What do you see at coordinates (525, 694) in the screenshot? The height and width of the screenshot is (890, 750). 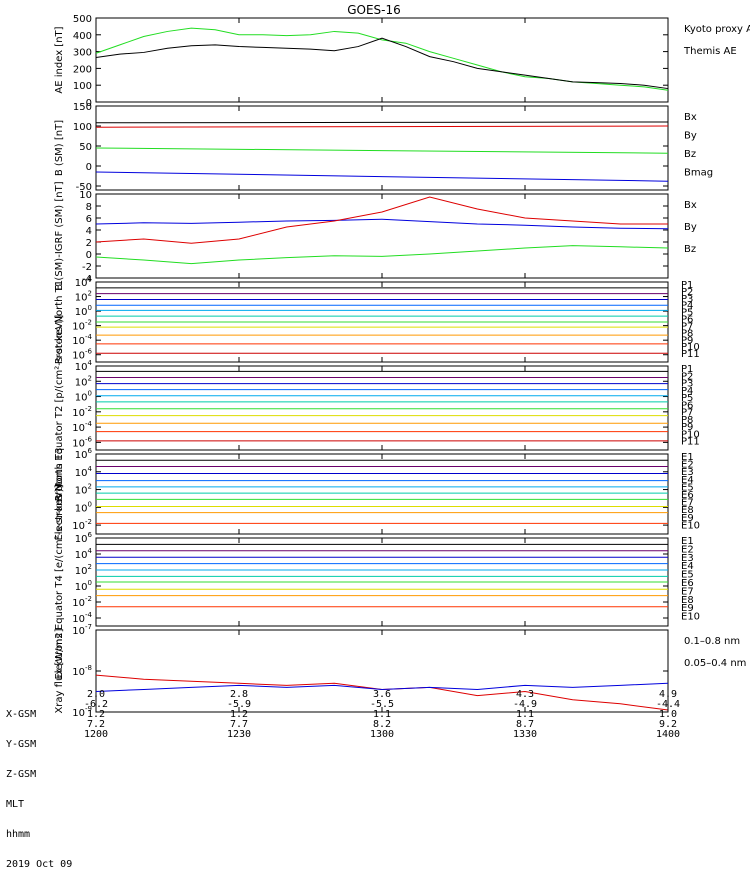 I see `footer-x-gsm: 4.3` at bounding box center [525, 694].